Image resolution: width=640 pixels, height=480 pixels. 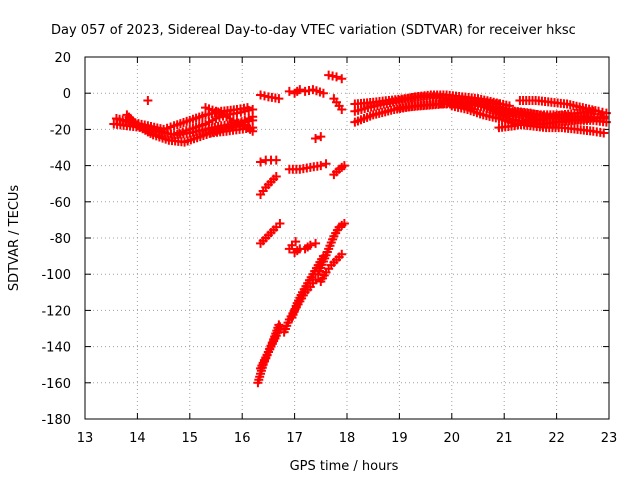 I want to click on x-tick-label: 20, so click(x=452, y=438).